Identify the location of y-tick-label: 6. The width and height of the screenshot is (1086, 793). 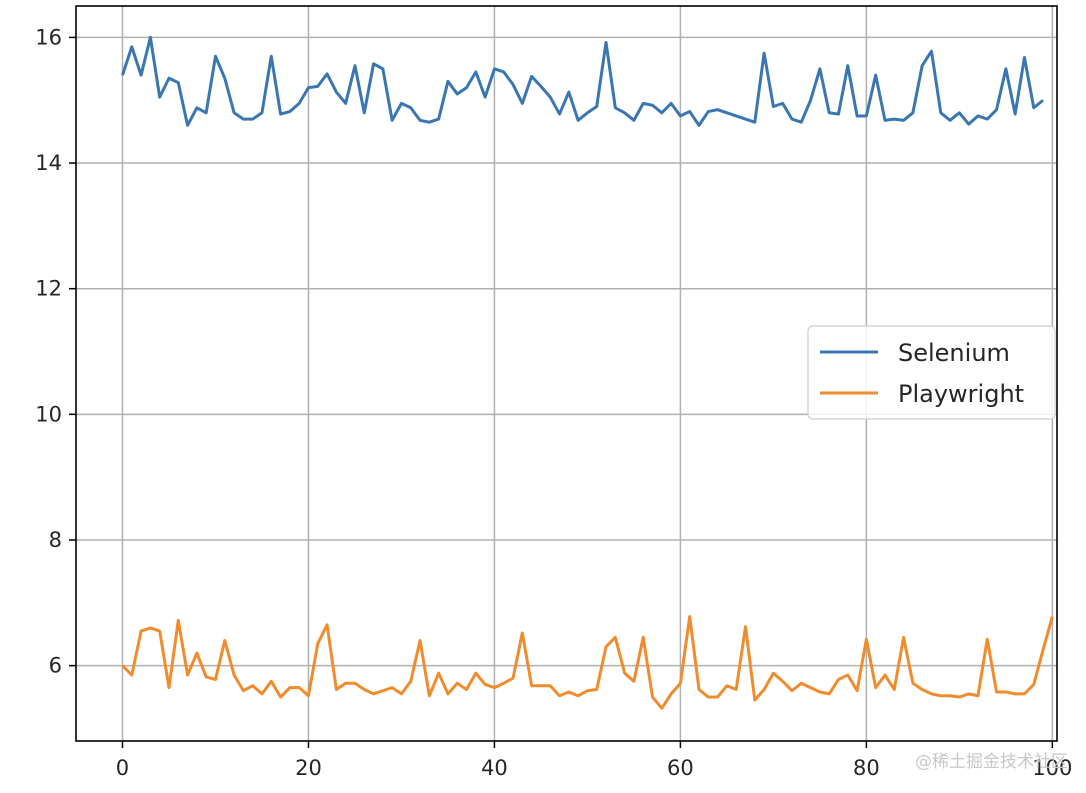
(55, 666).